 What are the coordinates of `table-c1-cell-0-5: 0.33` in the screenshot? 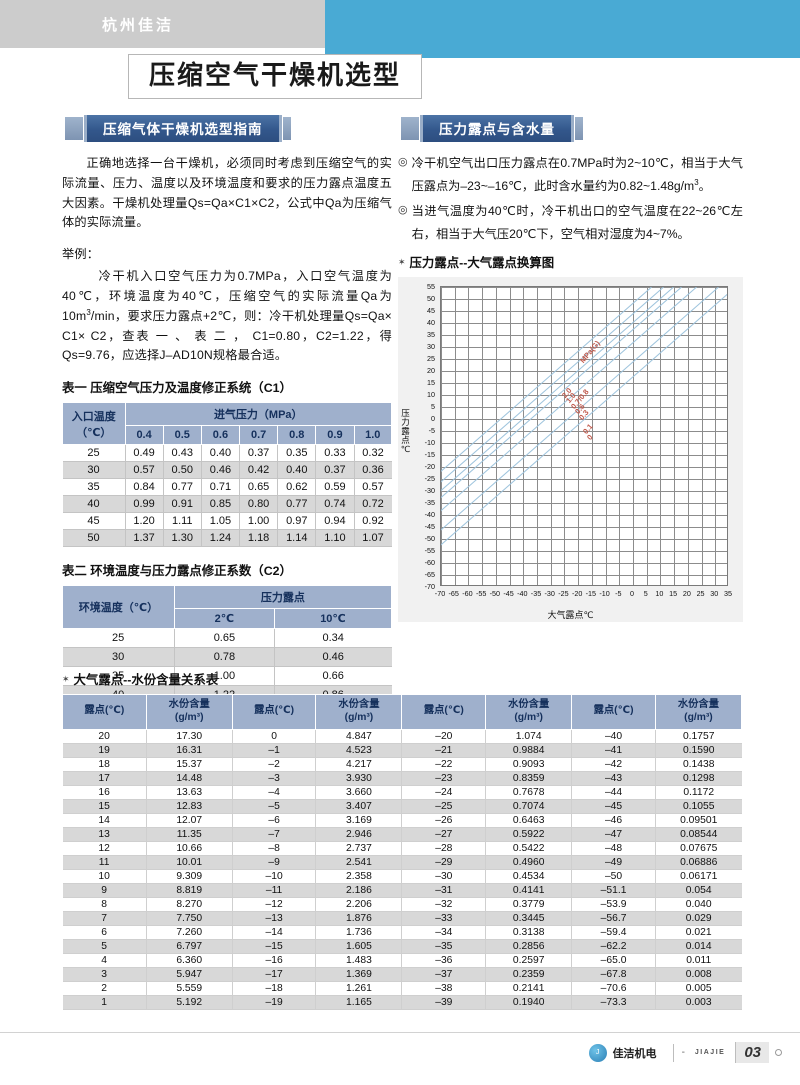 It's located at (335, 453).